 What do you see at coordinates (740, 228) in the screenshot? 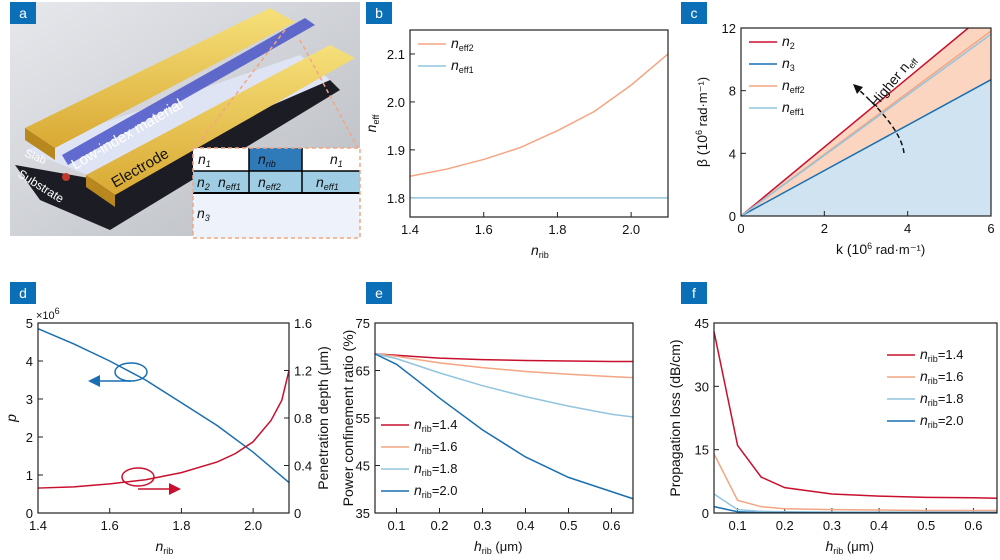
I see `x-tick-label: 0` at bounding box center [740, 228].